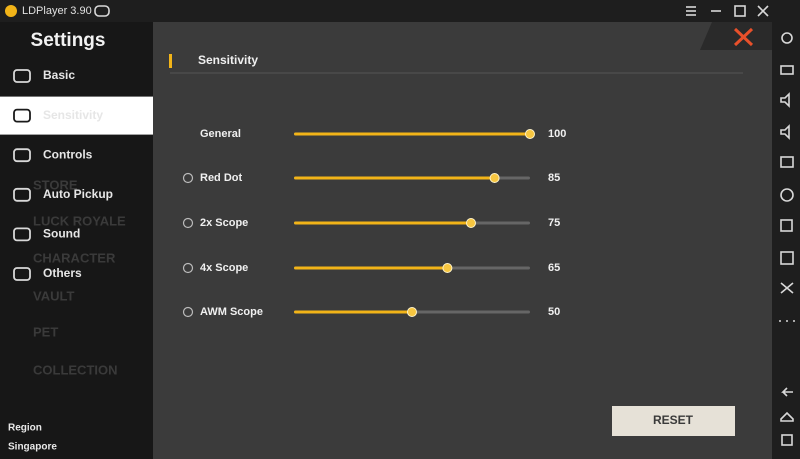 The image size is (800, 459). I want to click on volume-down-tool, so click(785, 132).